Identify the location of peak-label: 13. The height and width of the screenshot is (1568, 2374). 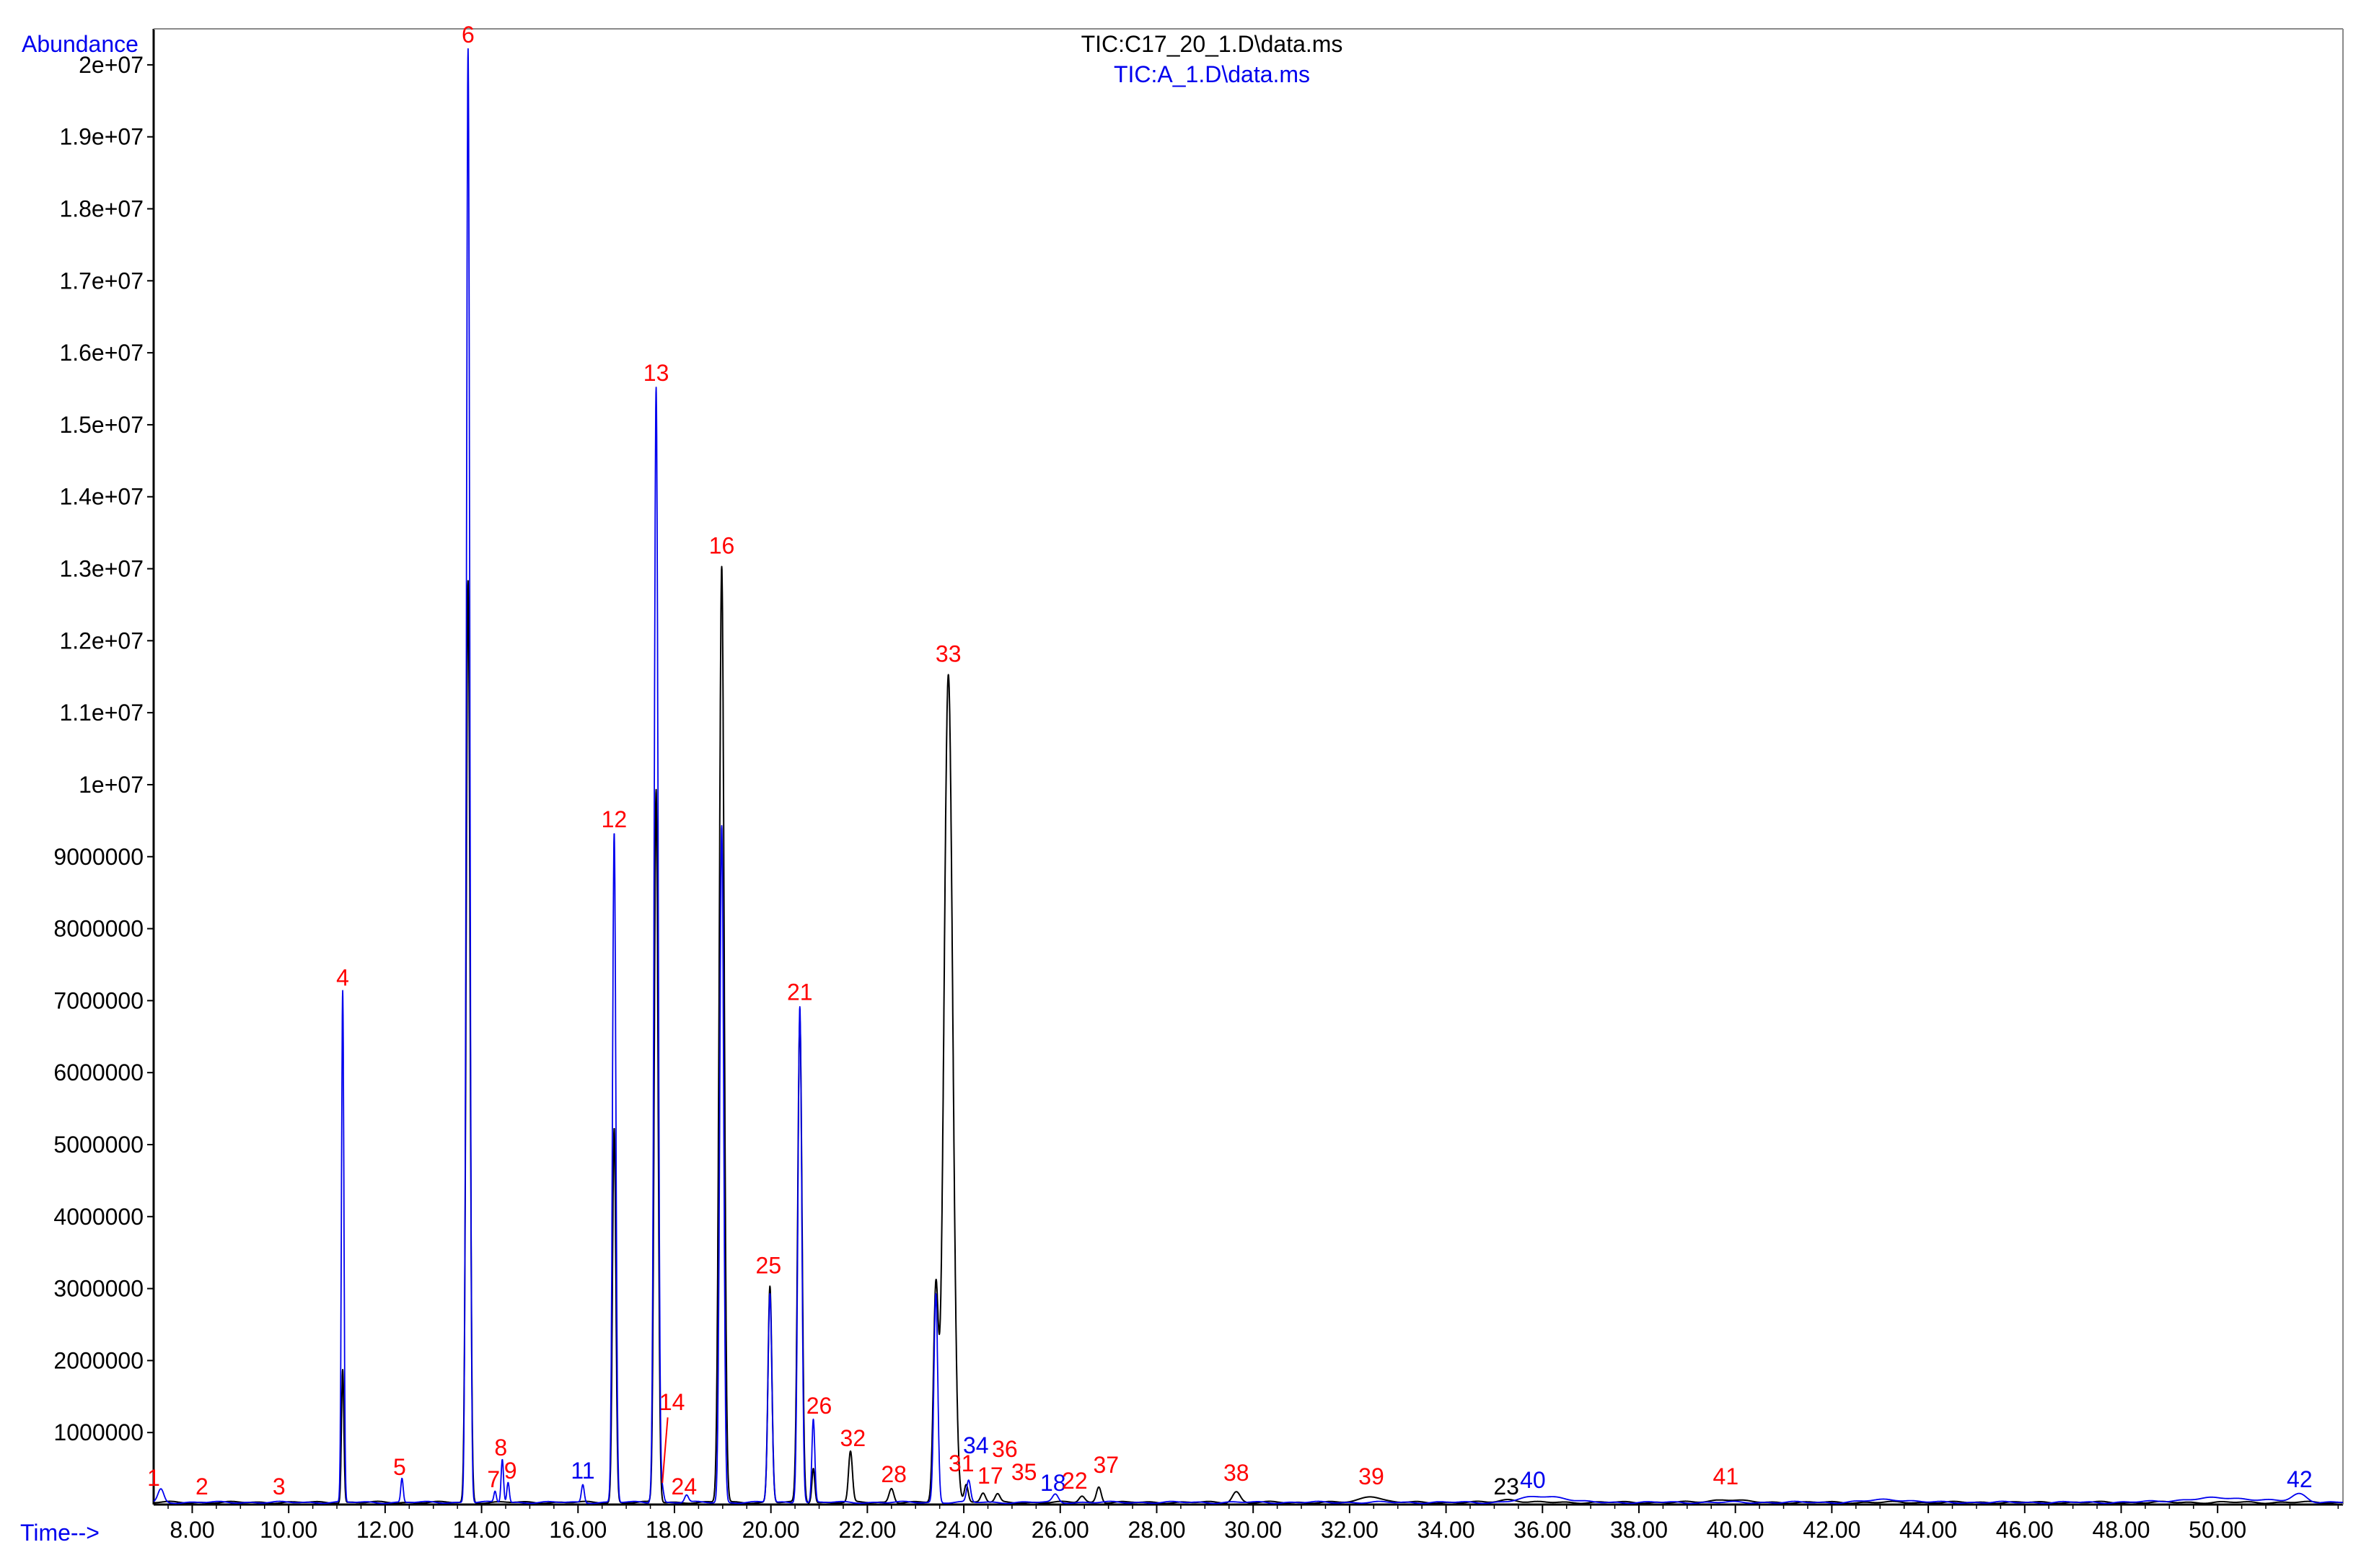
(656, 373).